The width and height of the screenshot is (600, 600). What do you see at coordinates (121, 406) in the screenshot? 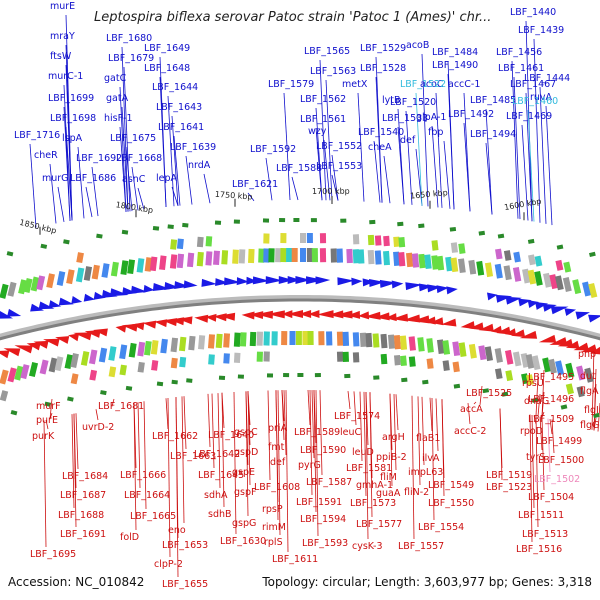
I see `reverse-gene-label: LBF_1681` at bounding box center [121, 406].